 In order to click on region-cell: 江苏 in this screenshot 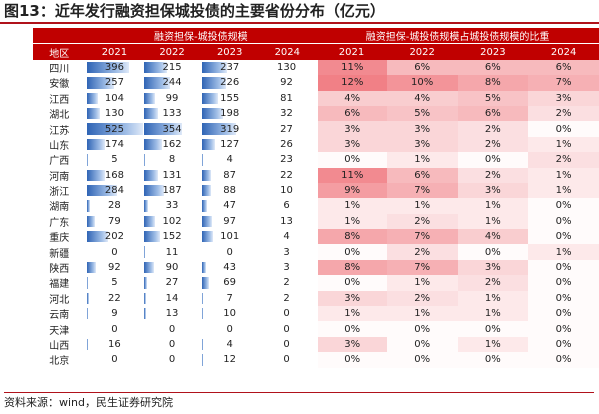, I will do `click(59, 131)`.